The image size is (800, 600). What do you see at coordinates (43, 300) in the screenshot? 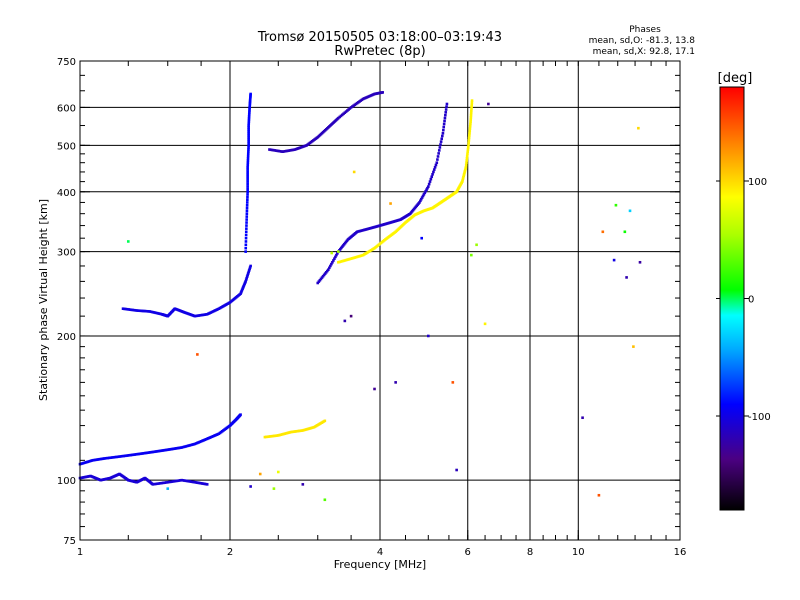
I see `y-axis-label: Stationary phase Virtual Height [km]` at bounding box center [43, 300].